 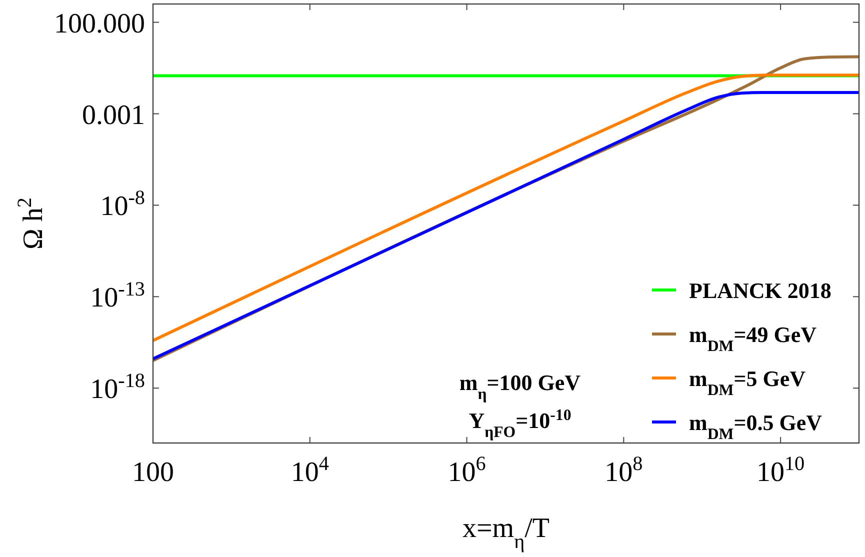 I want to click on x-tick-label: 100, so click(x=153, y=472).